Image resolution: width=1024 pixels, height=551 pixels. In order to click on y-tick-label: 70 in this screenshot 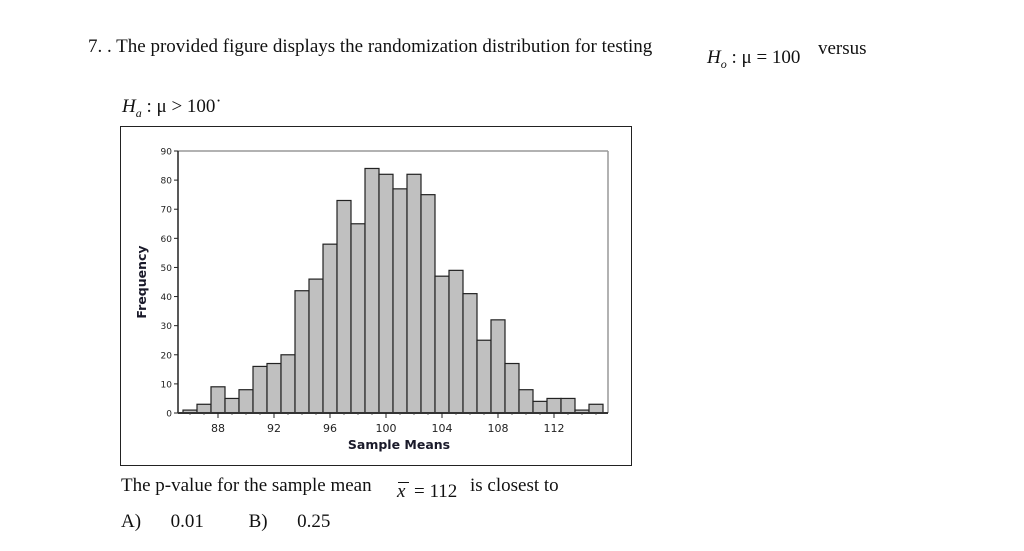, I will do `click(167, 211)`.